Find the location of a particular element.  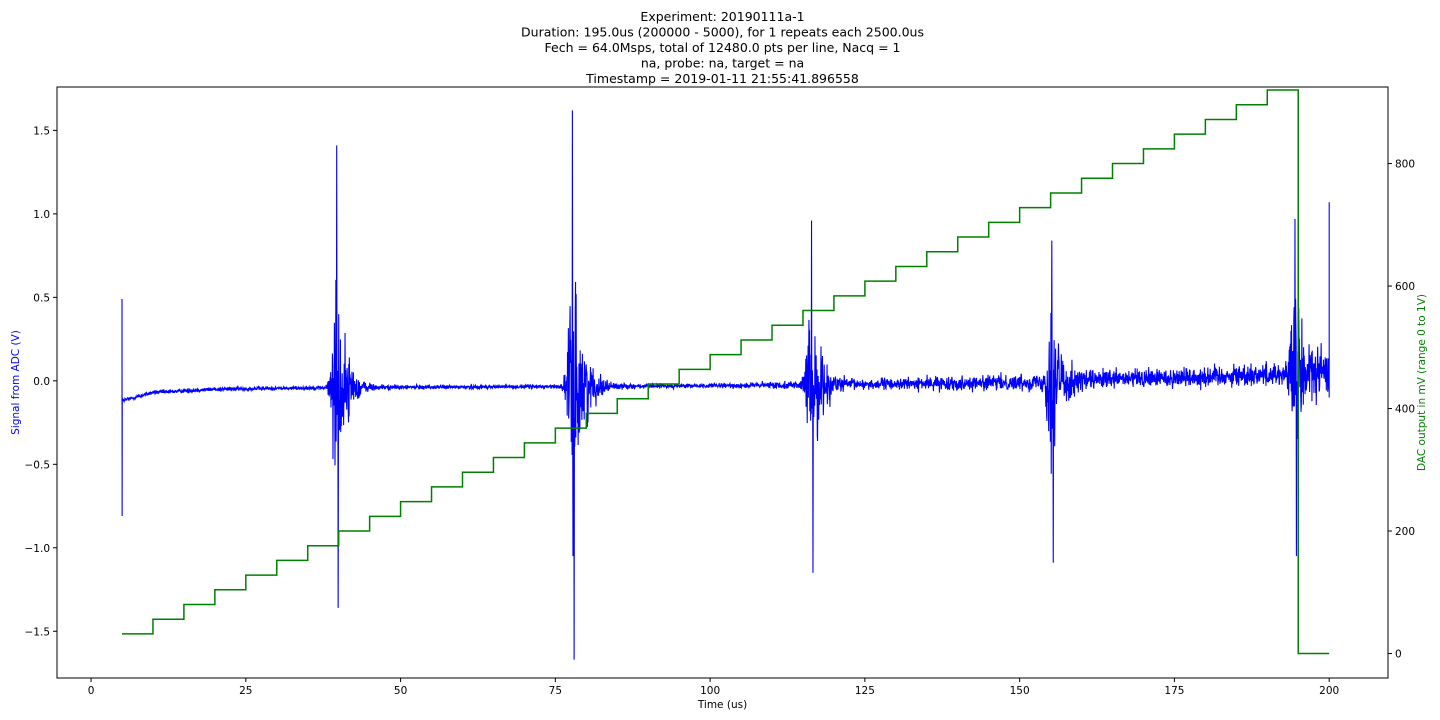

chart-title-line: Experiment: 20190111a-1 is located at coordinates (722, 16).